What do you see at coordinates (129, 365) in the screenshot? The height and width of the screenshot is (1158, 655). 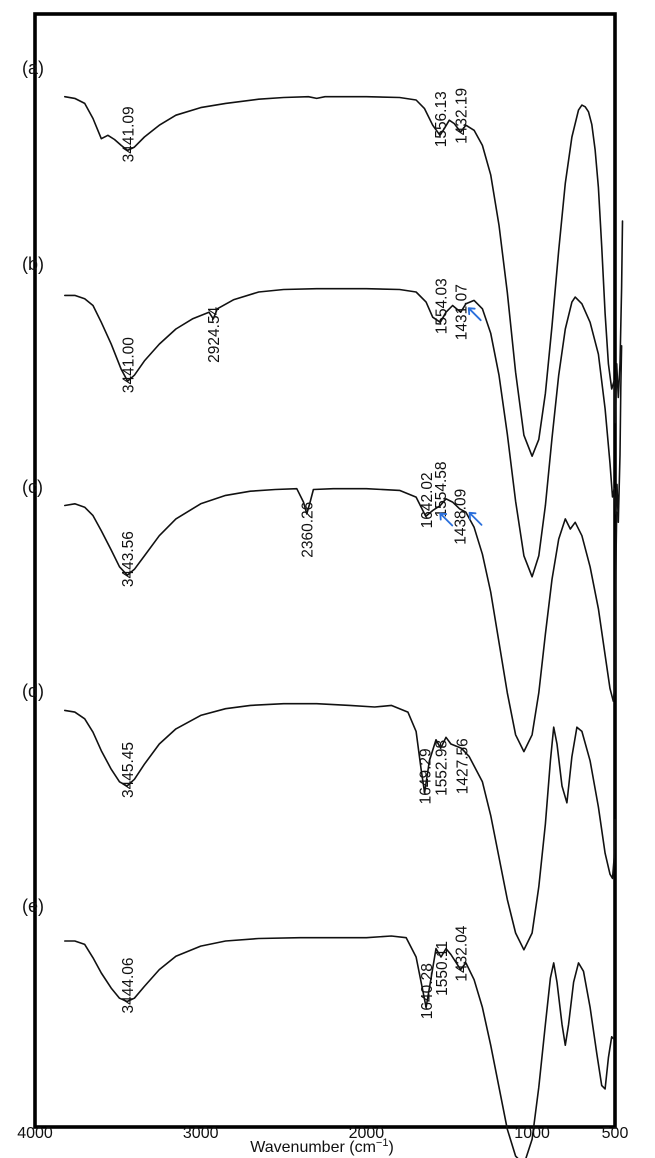 I see `peak-label-2-1: 3441.00` at bounding box center [129, 365].